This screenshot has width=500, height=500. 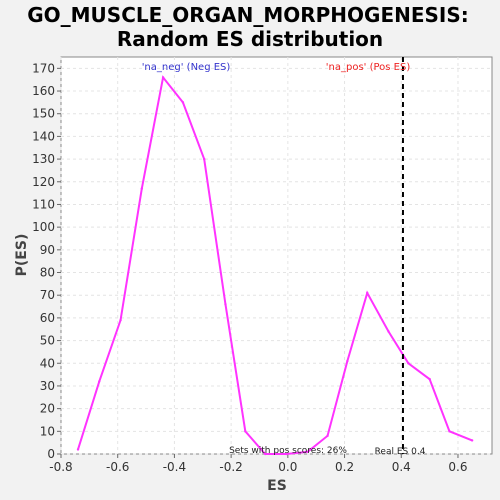 What do you see at coordinates (248, 15) in the screenshot?
I see `chart-title-line1: GO_MUSCLE_ORGAN_MORPHOGENESIS:` at bounding box center [248, 15].